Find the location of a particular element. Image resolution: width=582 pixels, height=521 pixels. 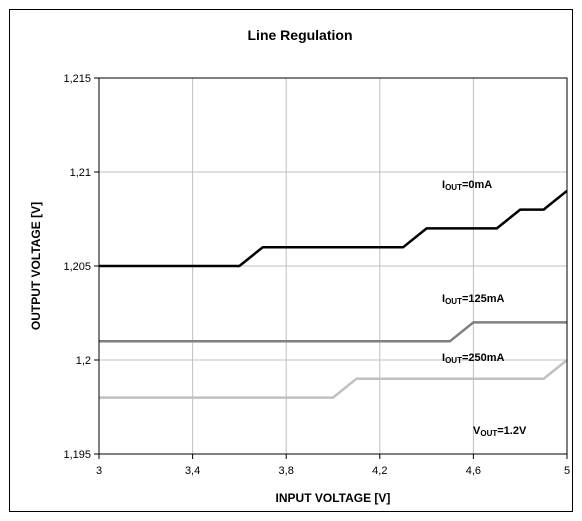

annotation-vout: VOUT=1.2V is located at coordinates (500, 431).